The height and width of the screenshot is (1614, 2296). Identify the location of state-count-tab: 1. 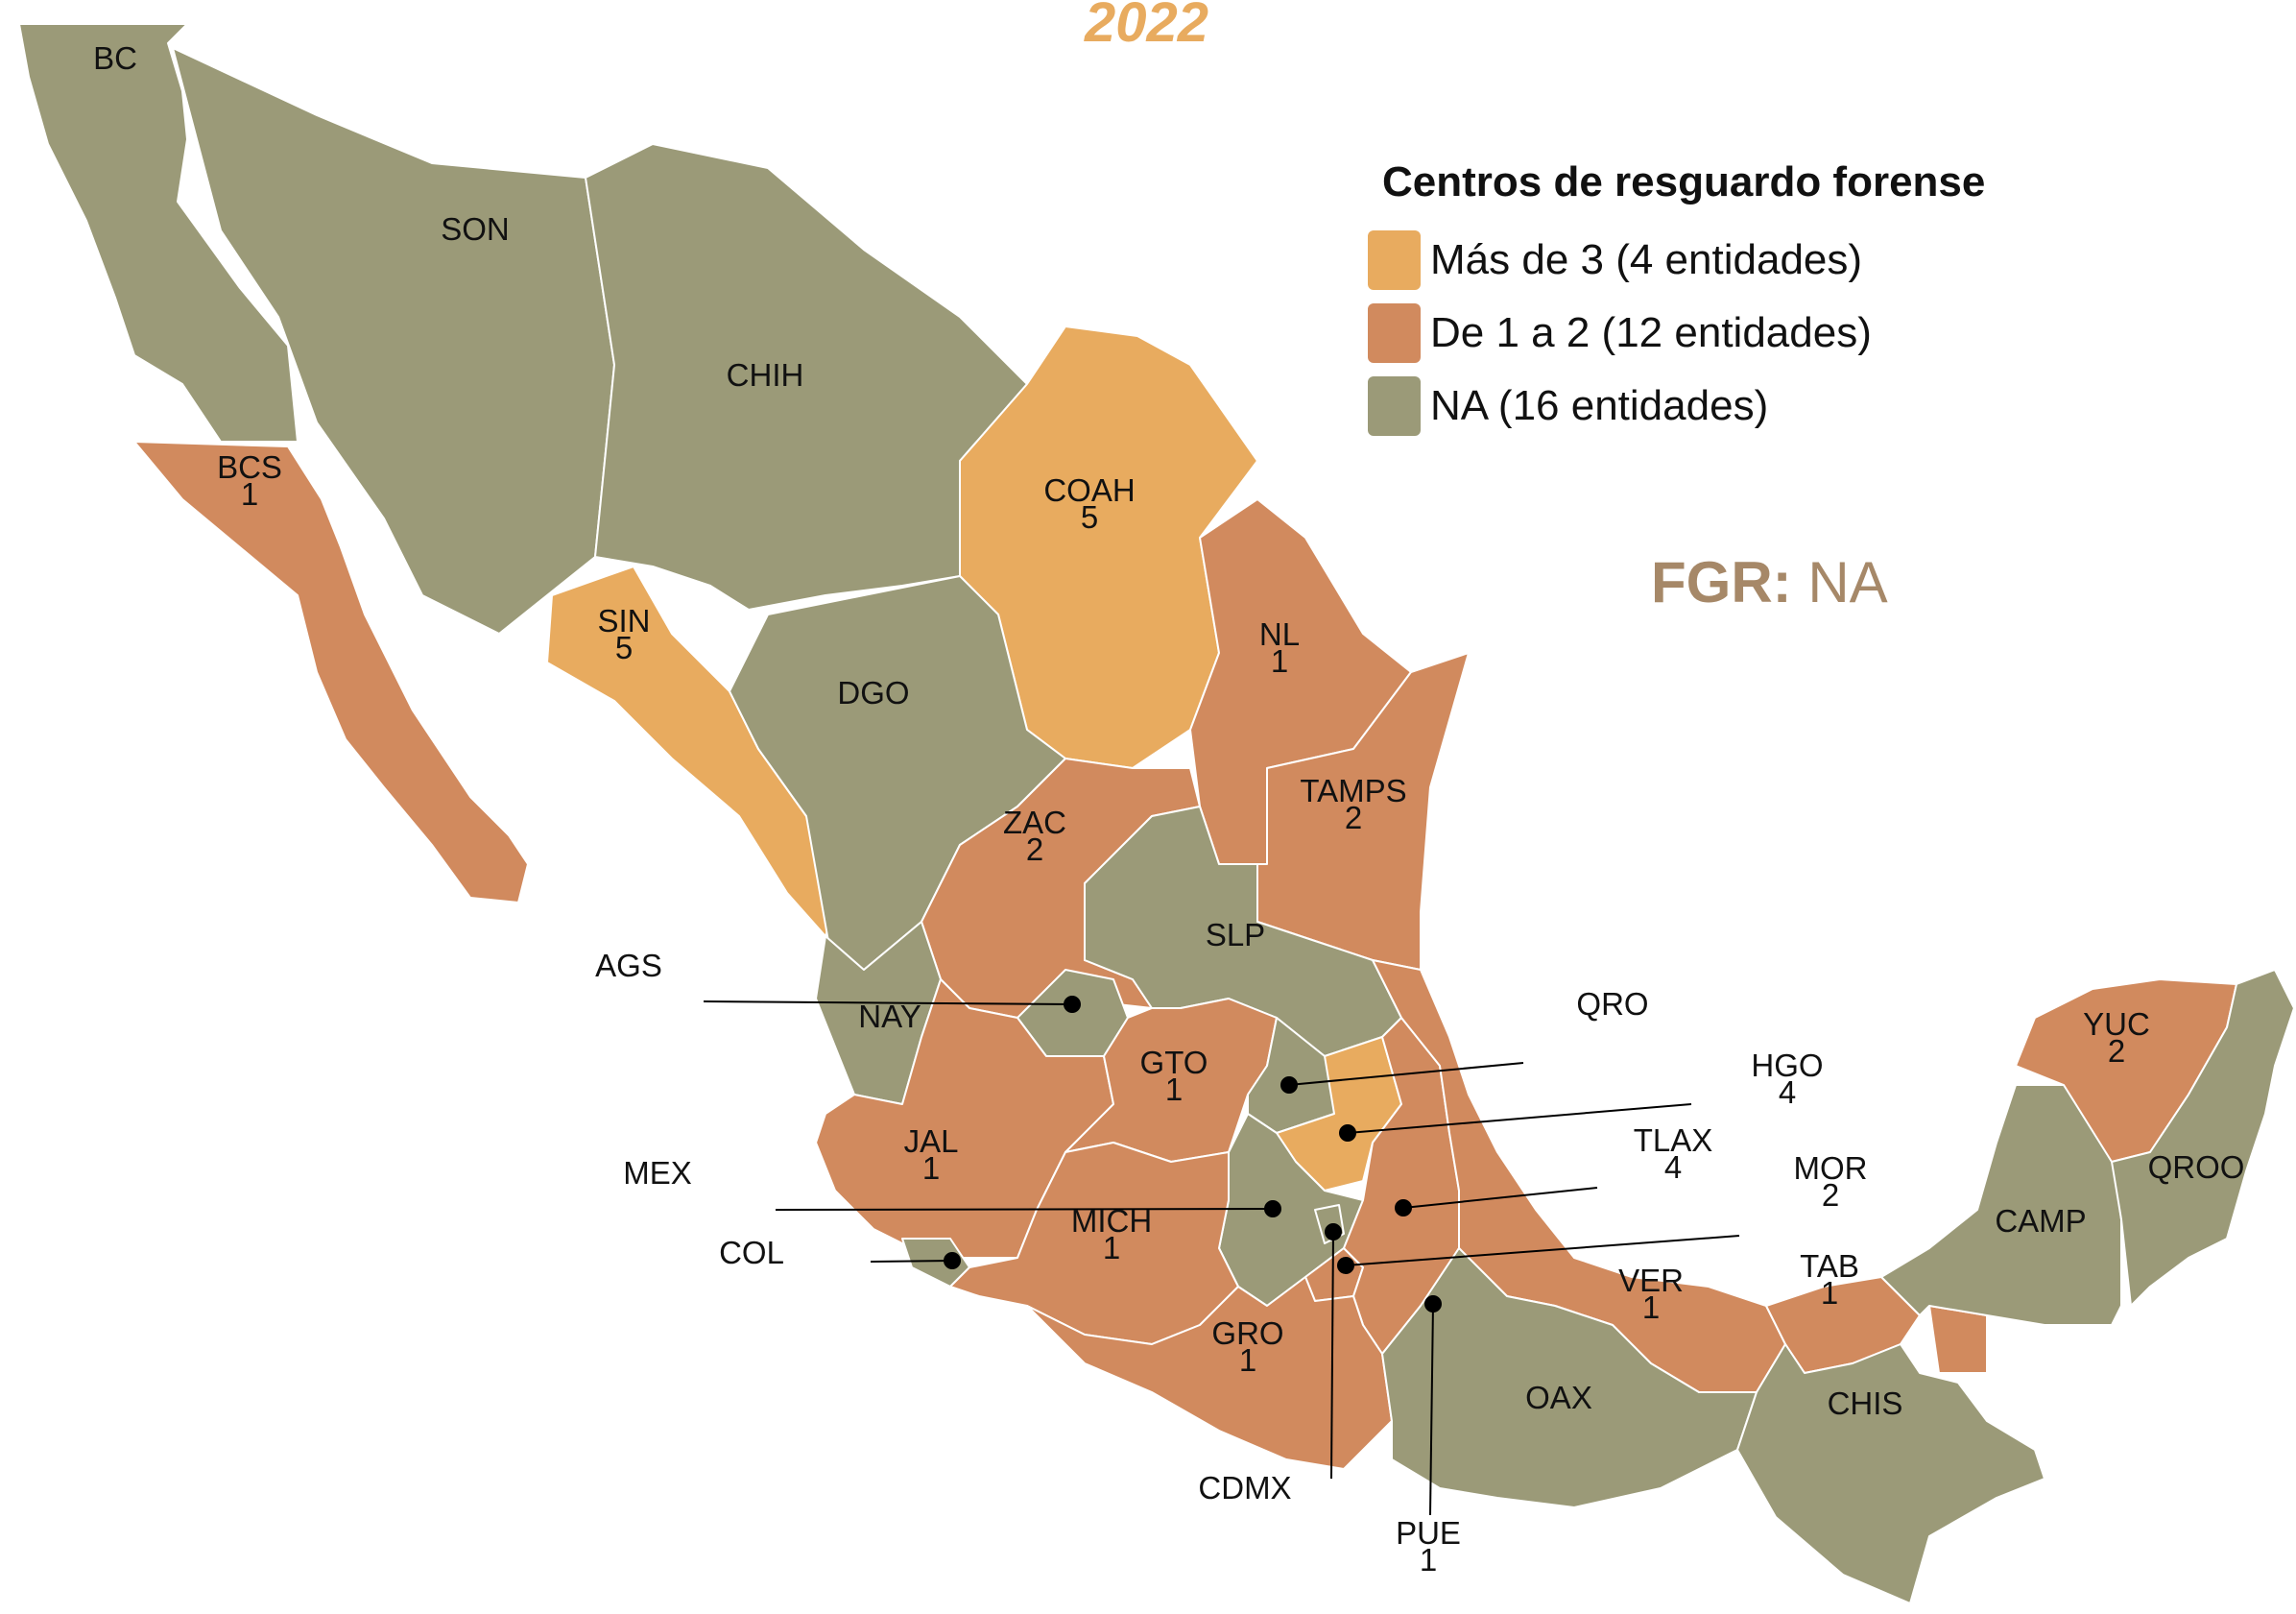
(1830, 1293).